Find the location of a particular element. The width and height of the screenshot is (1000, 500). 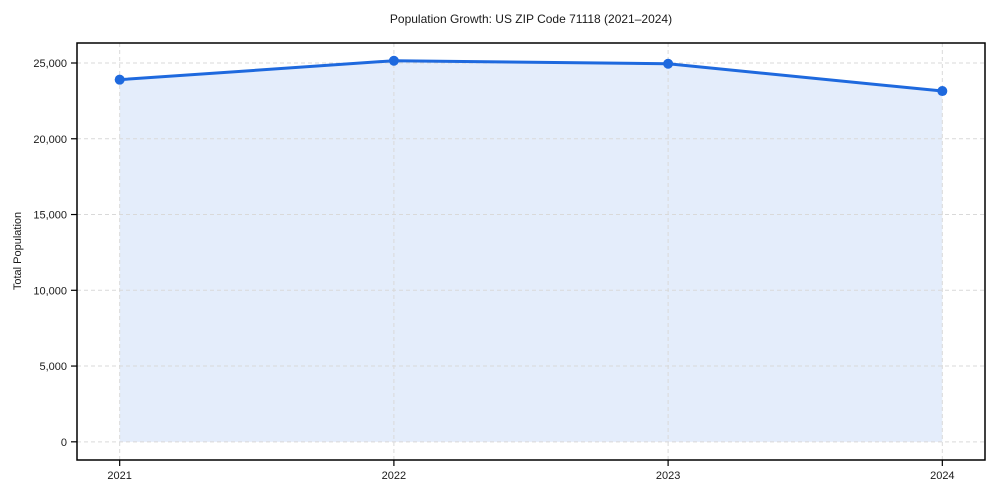

x-tick-label: 2022 is located at coordinates (394, 476).